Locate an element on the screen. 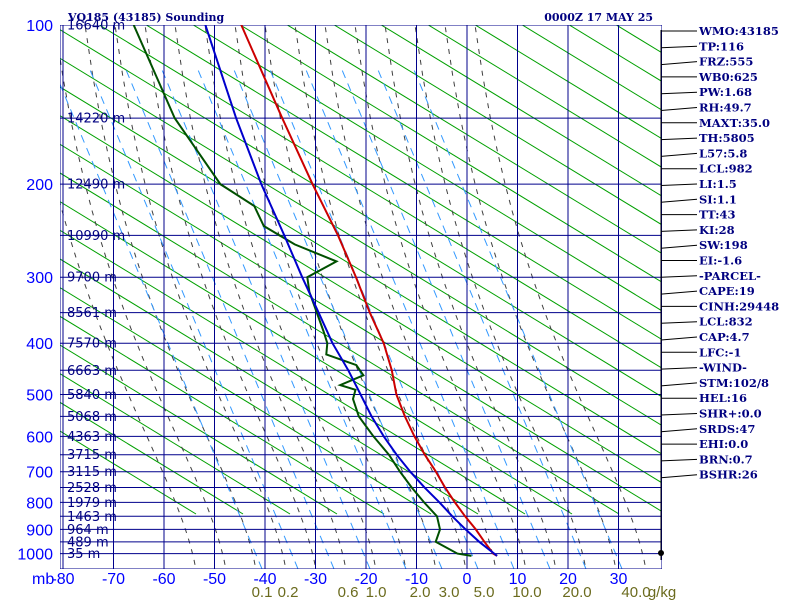 The height and width of the screenshot is (600, 800). height-label: 5068 m is located at coordinates (92, 417).